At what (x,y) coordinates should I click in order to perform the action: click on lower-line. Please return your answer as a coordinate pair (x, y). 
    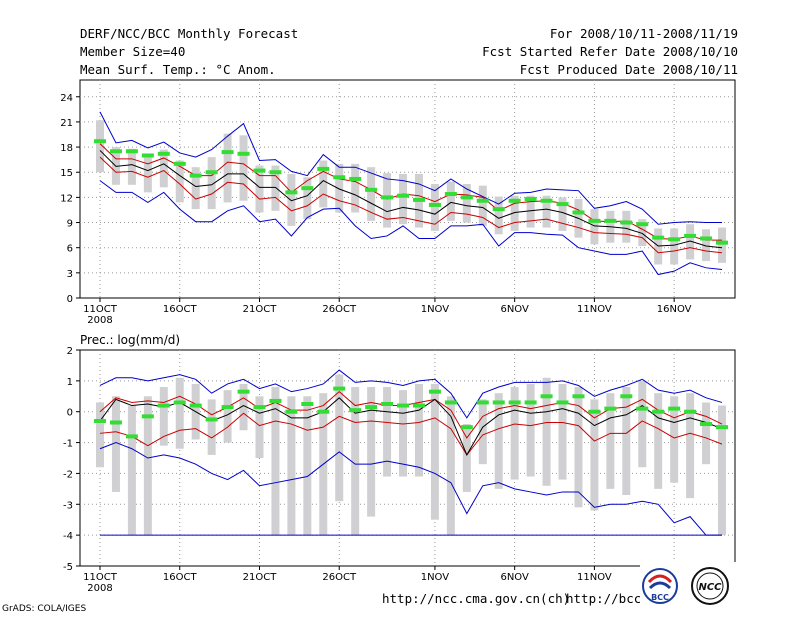
    Looking at the image, I should click on (411, 205).